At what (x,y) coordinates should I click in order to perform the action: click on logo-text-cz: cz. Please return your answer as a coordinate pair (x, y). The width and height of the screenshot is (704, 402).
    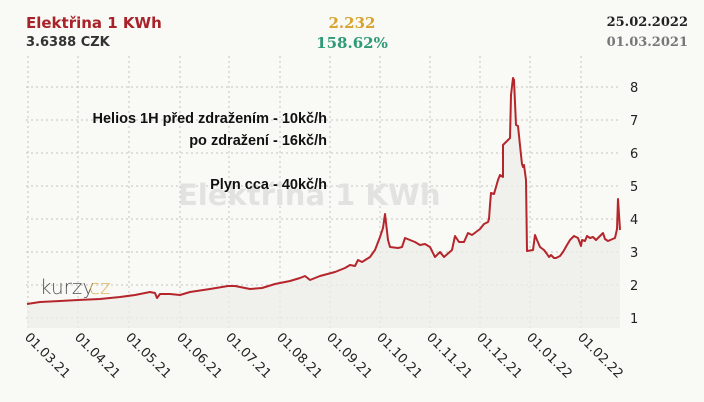
    Looking at the image, I should click on (100, 287).